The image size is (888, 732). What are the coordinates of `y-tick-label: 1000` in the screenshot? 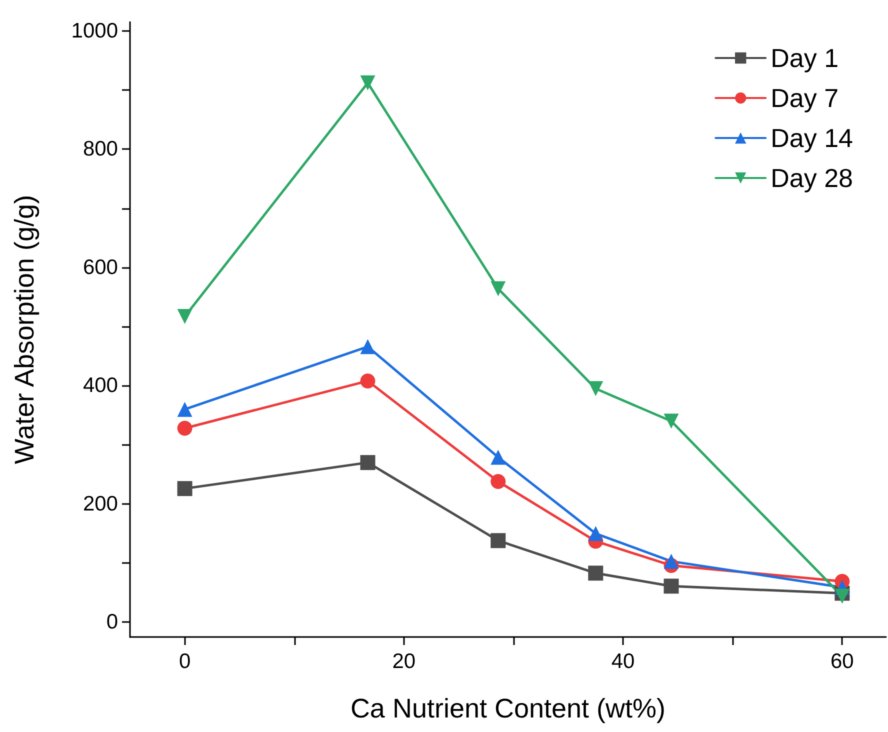 It's located at (94, 30).